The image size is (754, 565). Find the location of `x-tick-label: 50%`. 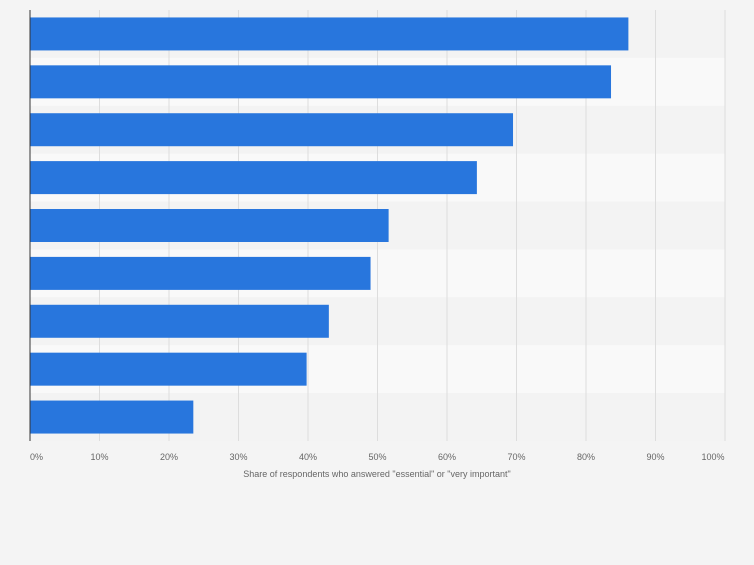

x-tick-label: 50% is located at coordinates (377, 457).